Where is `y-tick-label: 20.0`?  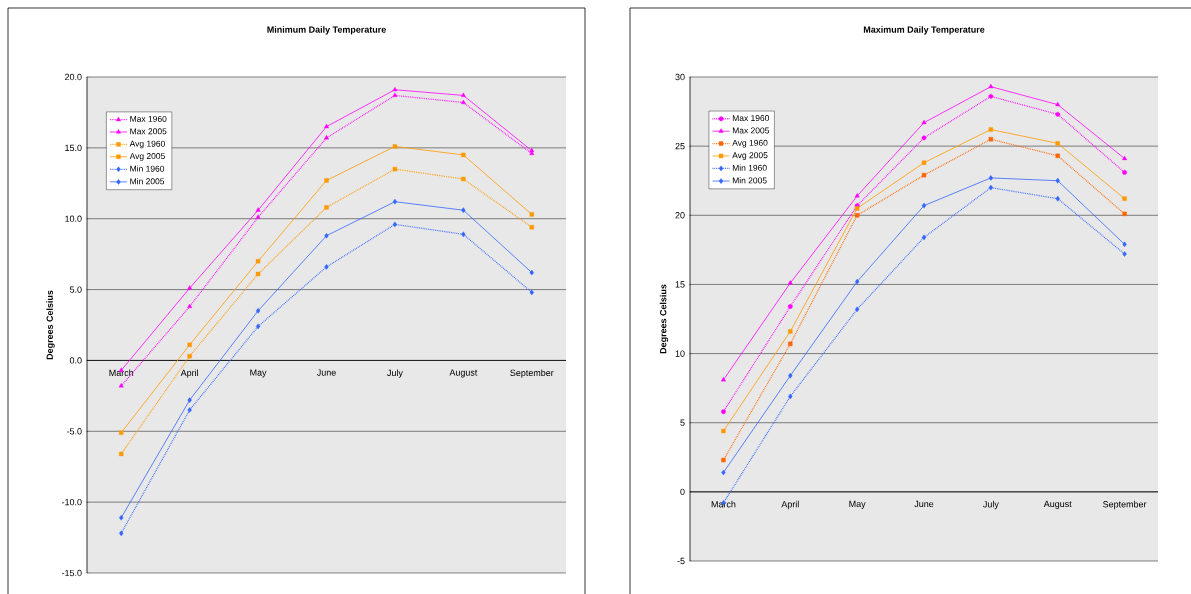
y-tick-label: 20.0 is located at coordinates (73, 77).